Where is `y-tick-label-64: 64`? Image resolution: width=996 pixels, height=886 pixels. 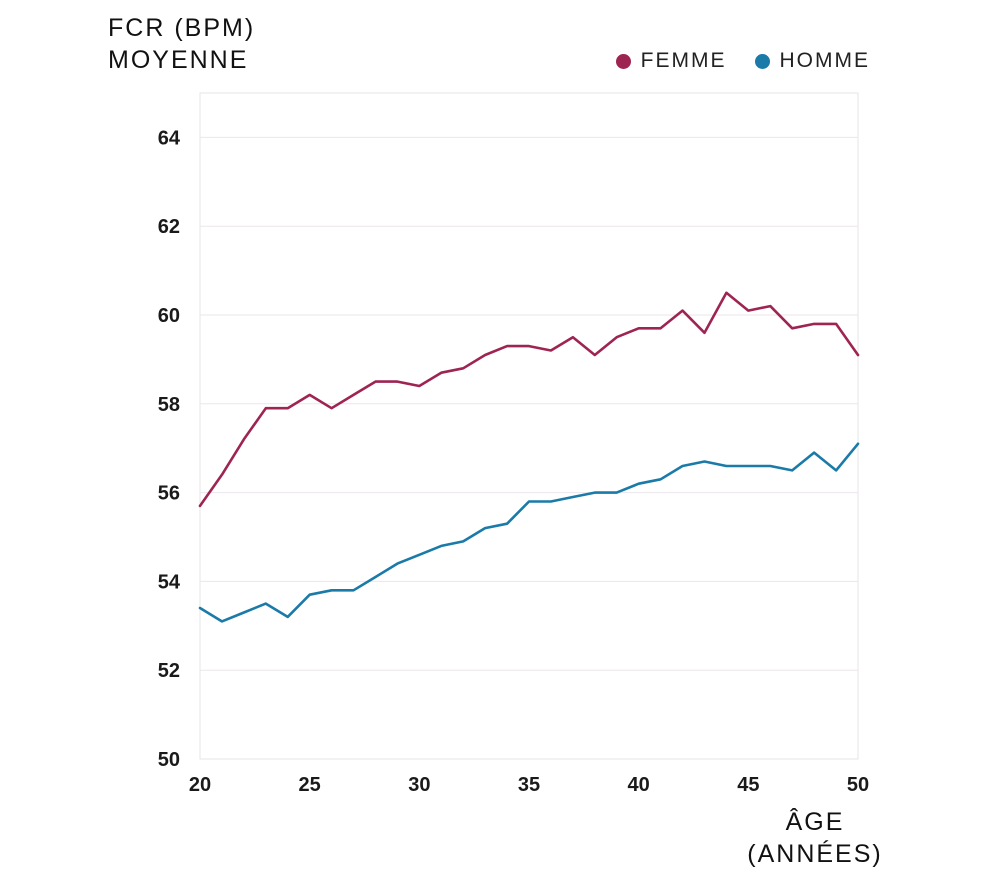
y-tick-label-64: 64 is located at coordinates (169, 138).